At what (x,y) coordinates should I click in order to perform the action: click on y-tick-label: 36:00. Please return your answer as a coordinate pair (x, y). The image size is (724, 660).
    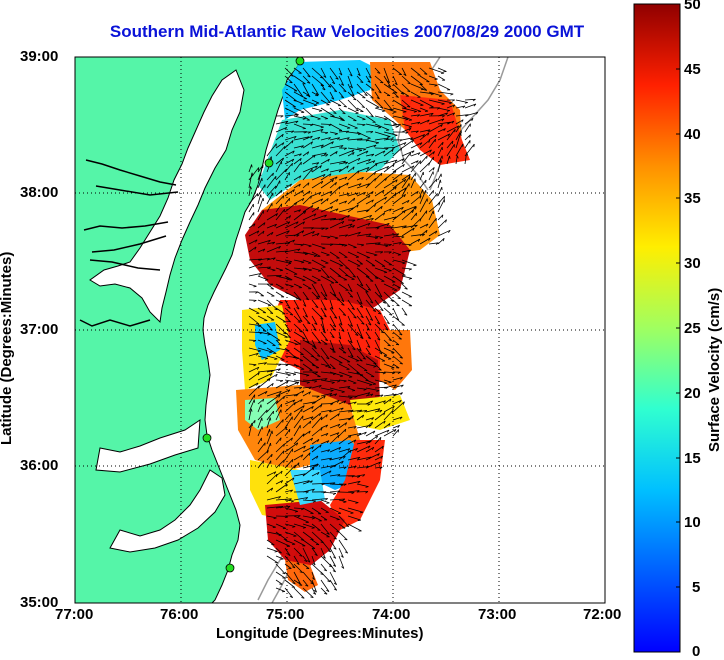
    Looking at the image, I should click on (39, 465).